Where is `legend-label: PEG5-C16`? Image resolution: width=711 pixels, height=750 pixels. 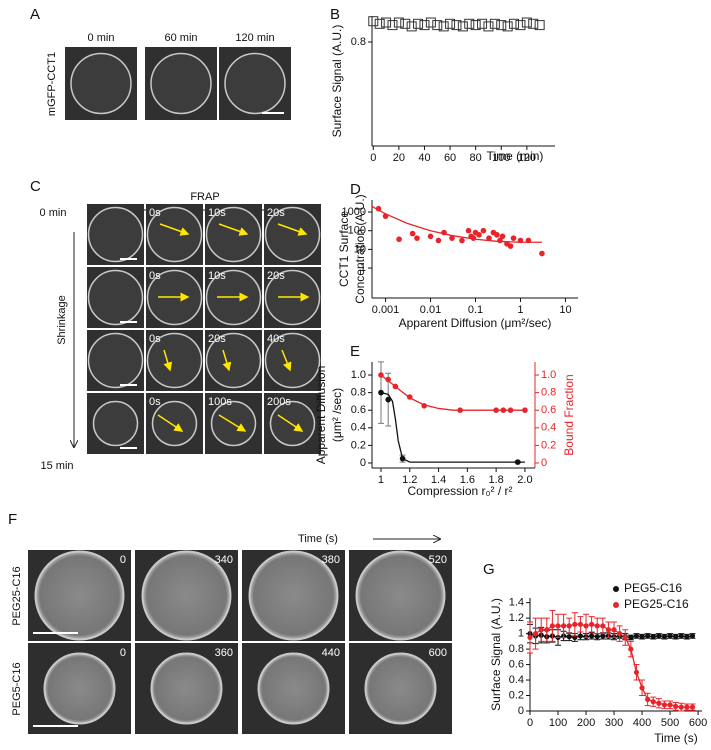 legend-label: PEG5-C16 is located at coordinates (653, 588).